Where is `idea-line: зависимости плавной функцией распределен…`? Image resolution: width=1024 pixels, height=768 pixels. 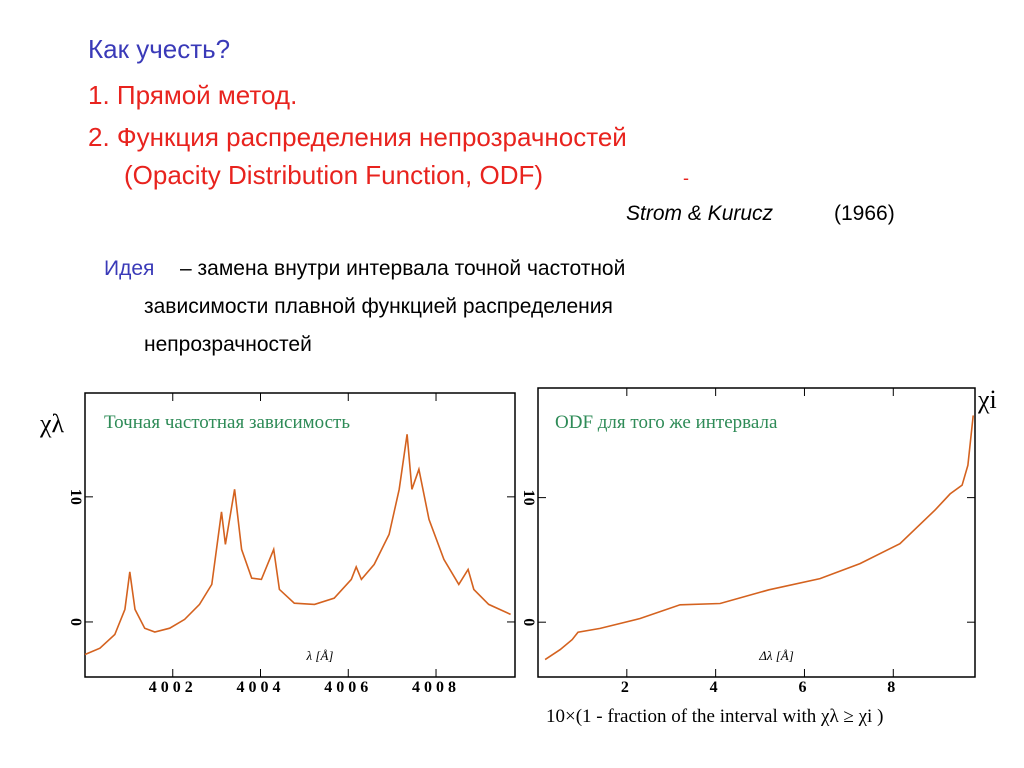
idea-line: зависимости плавной функцией распределен… is located at coordinates (378, 306).